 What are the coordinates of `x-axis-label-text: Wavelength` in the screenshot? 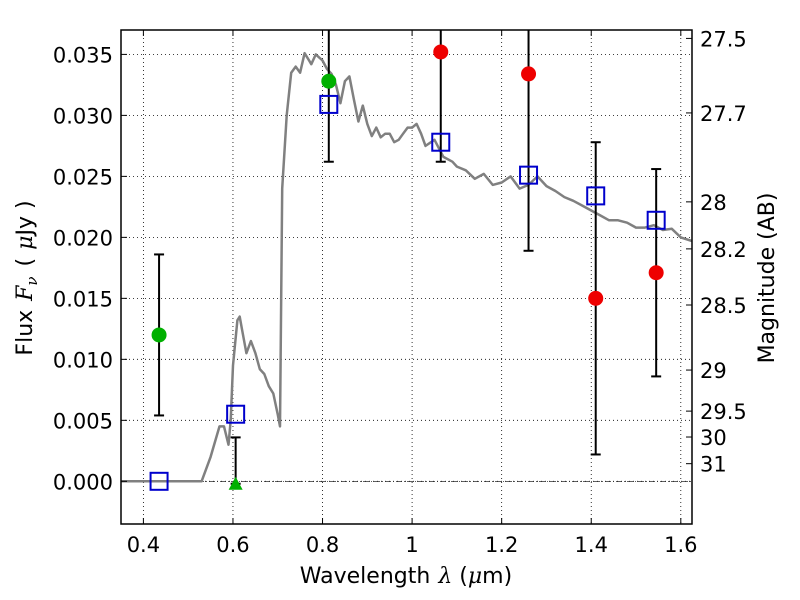 It's located at (365, 576).